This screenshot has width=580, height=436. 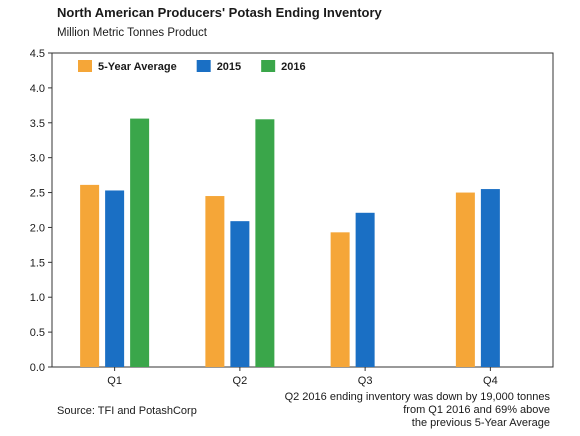 What do you see at coordinates (37, 89) in the screenshot?
I see `y-tick-label: 4.0` at bounding box center [37, 89].